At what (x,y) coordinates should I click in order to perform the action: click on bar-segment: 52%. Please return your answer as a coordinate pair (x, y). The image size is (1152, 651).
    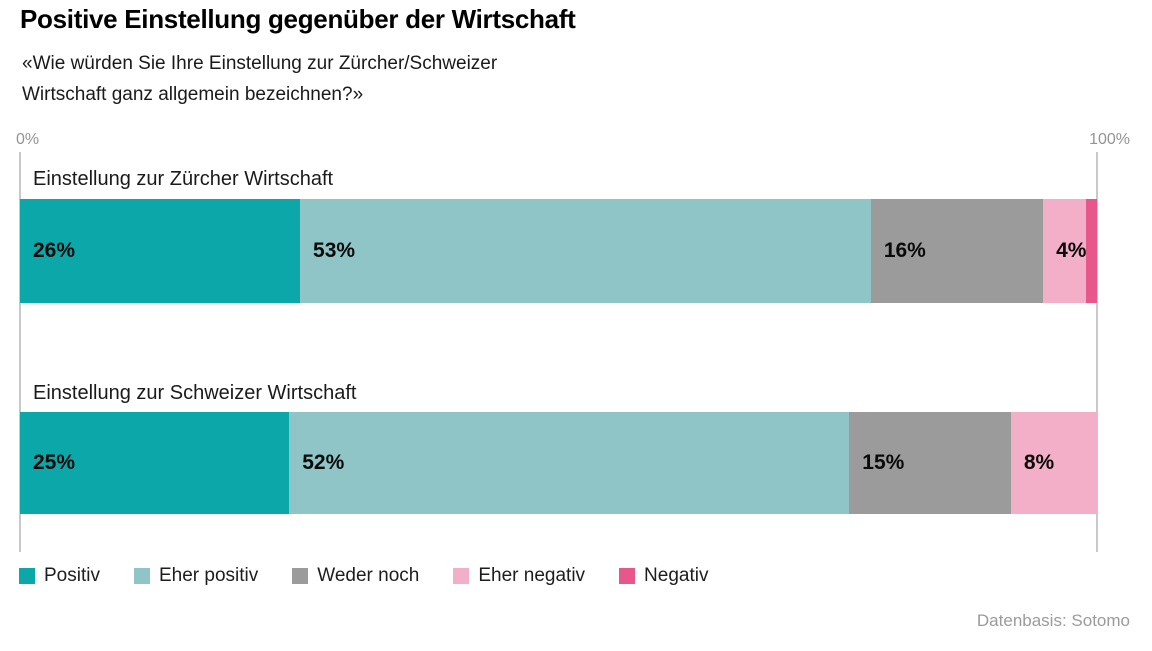
    Looking at the image, I should click on (569, 463).